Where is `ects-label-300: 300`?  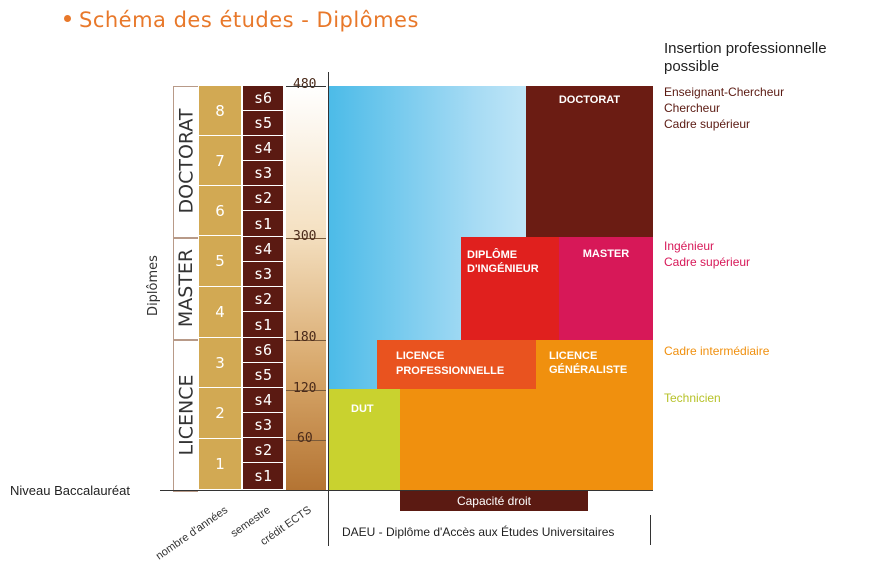
ects-label-300: 300 is located at coordinates (305, 236).